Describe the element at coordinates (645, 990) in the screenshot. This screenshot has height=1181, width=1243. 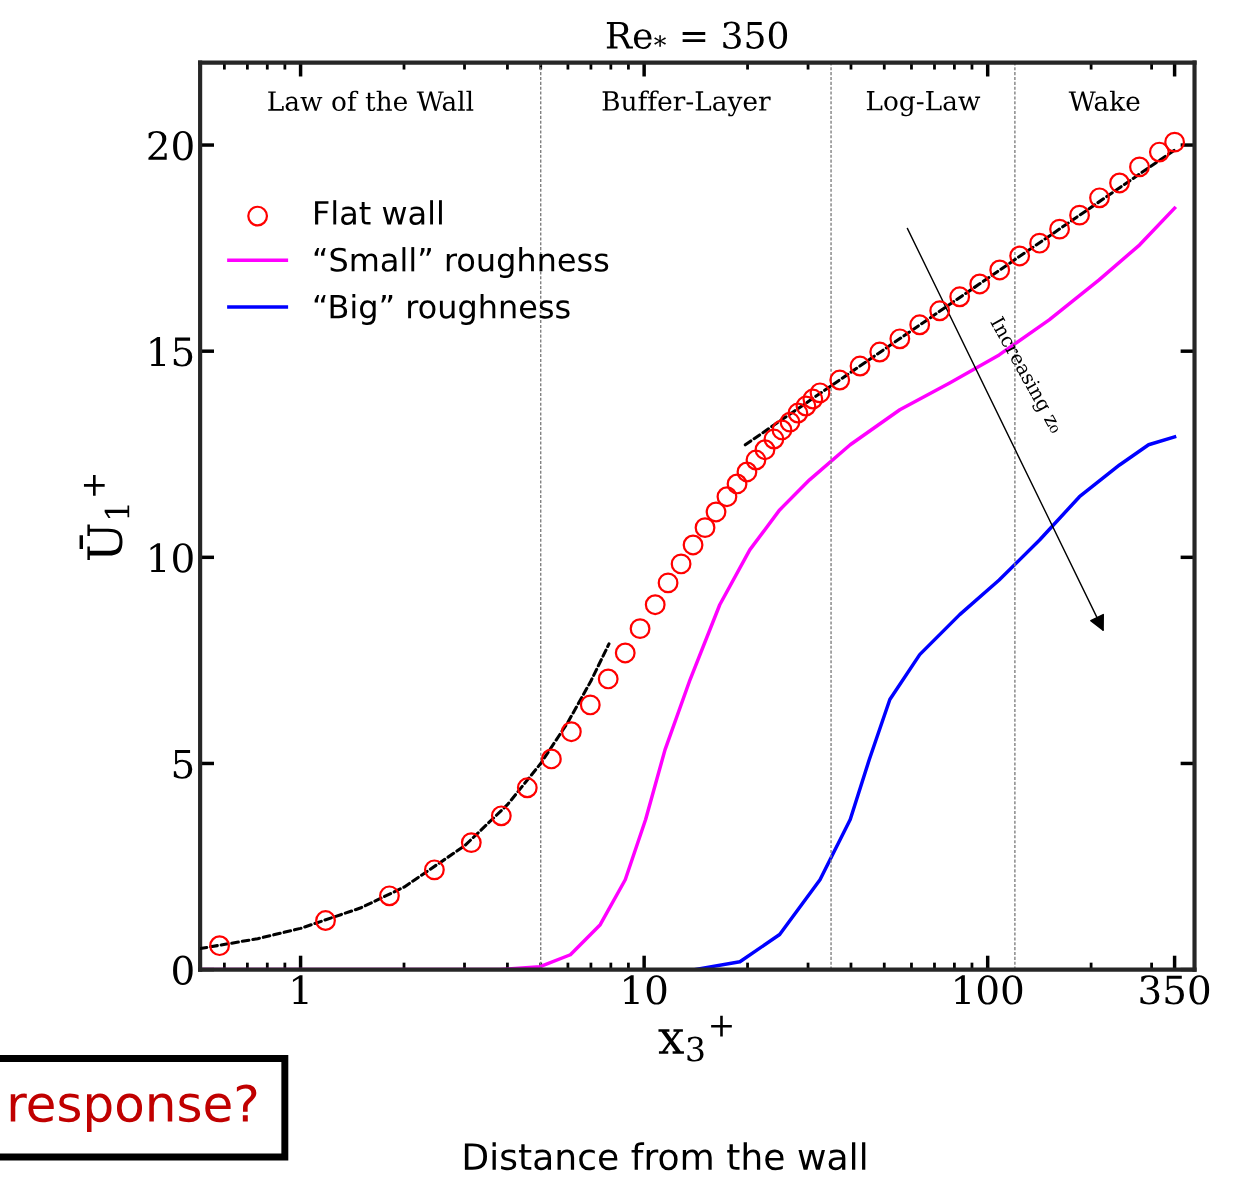
I see `x-tick-label: 10` at that location.